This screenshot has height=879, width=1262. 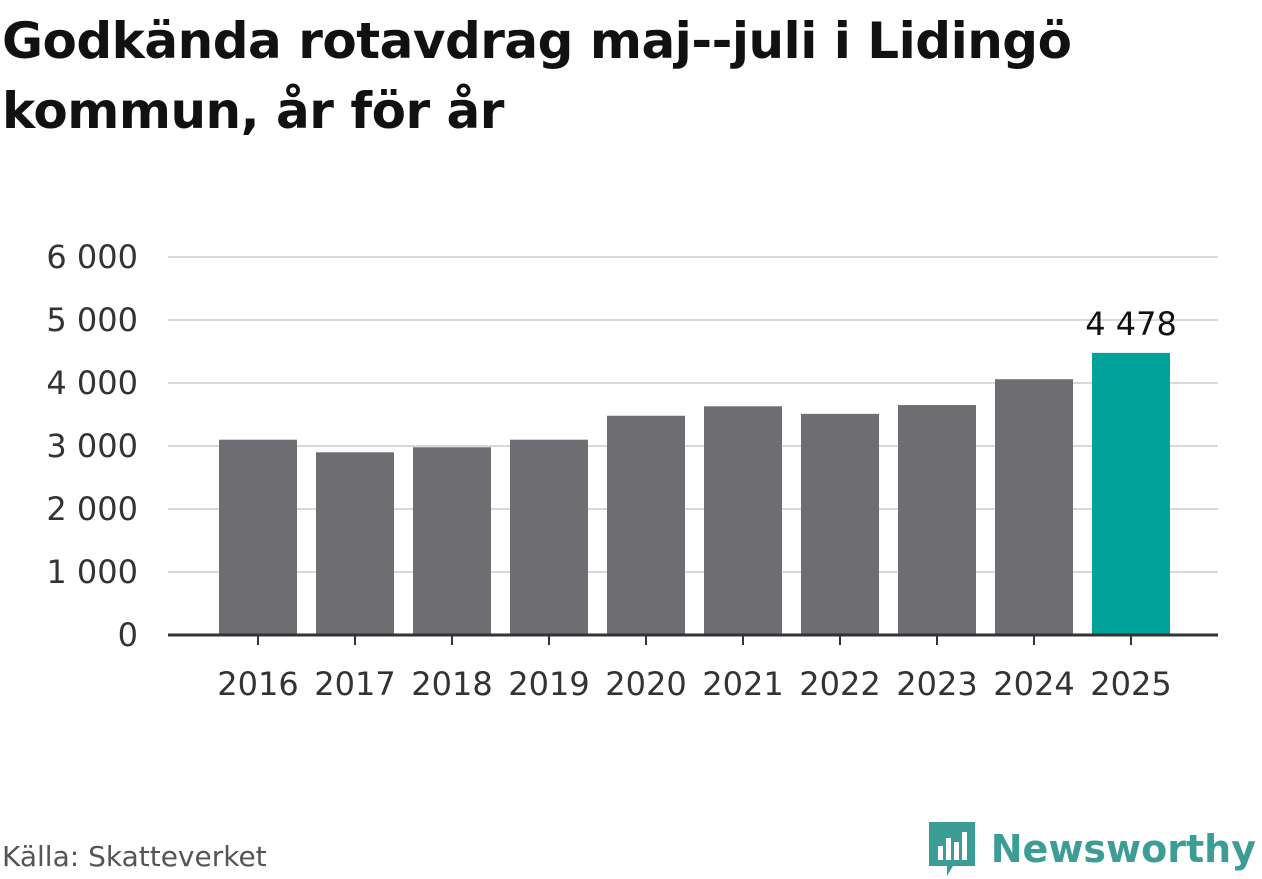 I want to click on x-tick-label: 2022, so click(x=839, y=684).